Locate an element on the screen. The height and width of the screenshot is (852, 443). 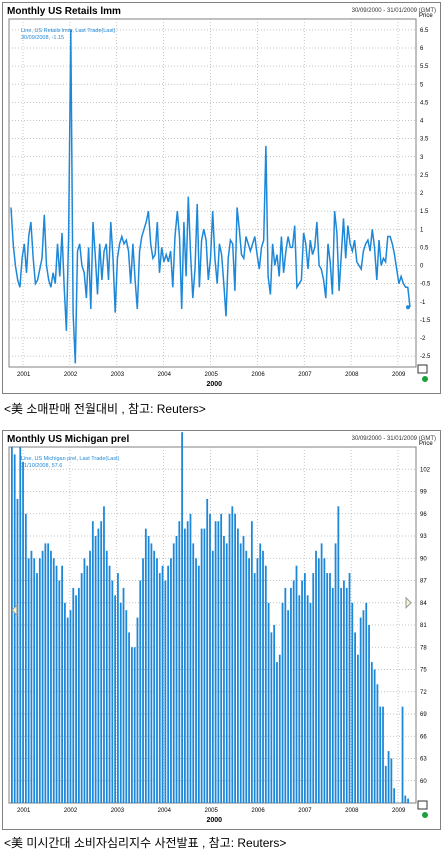
y-tick-label: 0 is located at coordinates (422, 267).